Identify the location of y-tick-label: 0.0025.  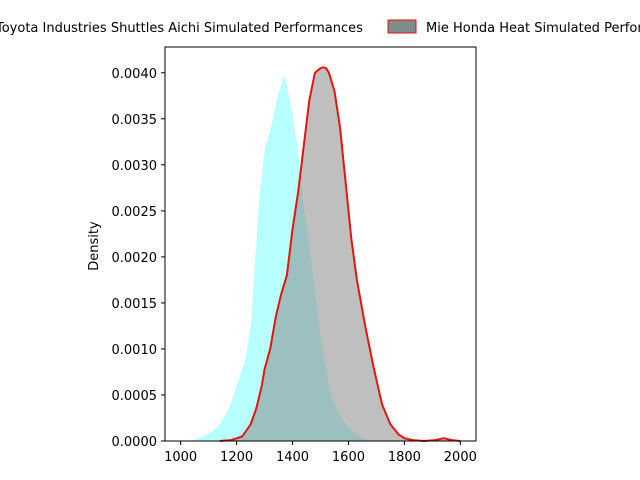
(135, 212).